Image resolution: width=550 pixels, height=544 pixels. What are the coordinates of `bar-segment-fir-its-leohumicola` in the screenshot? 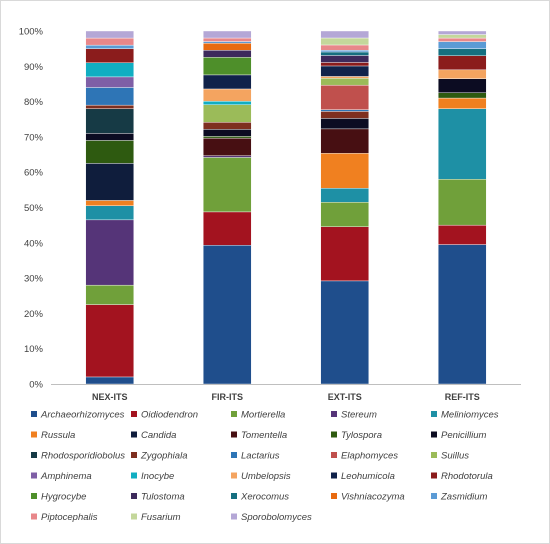 It's located at (227, 82).